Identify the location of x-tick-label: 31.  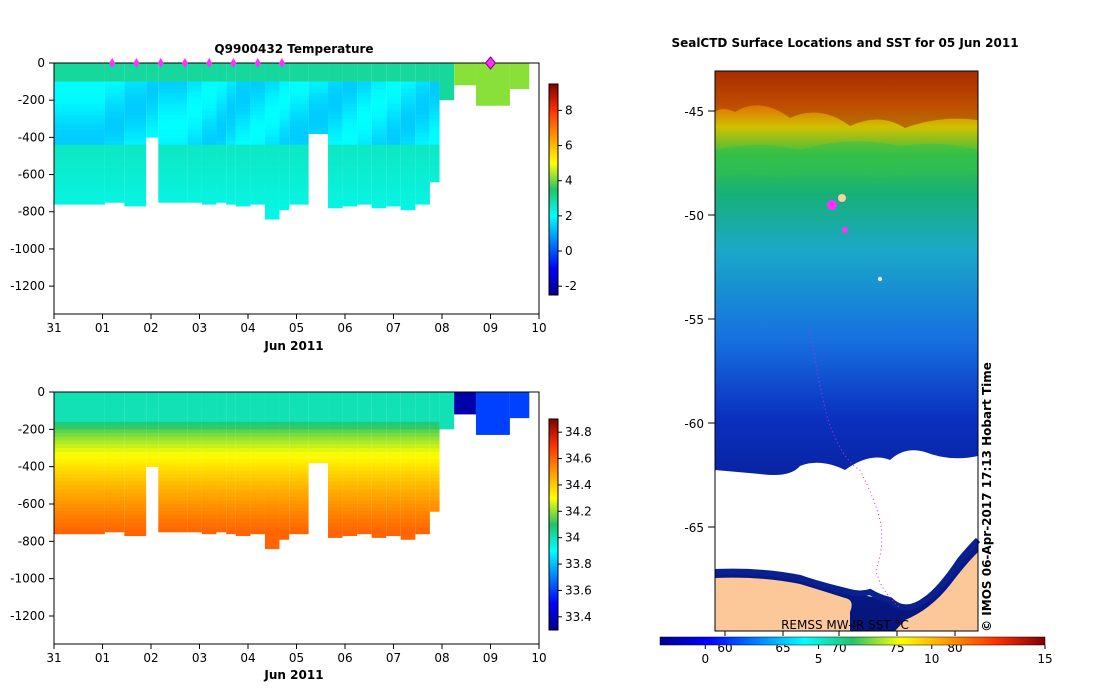
(53, 658).